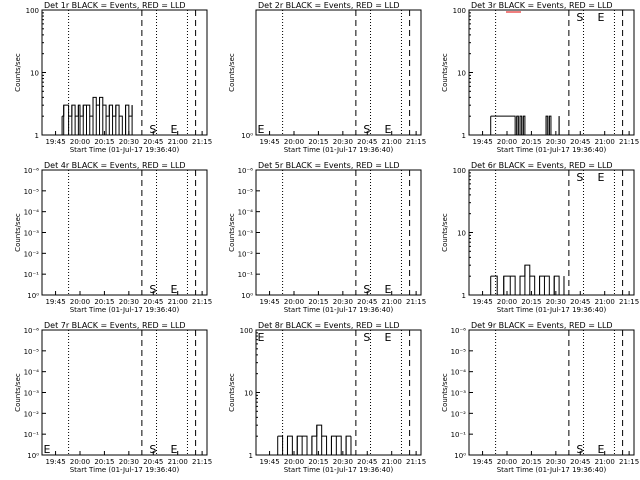 This screenshot has width=640, height=480. Describe the element at coordinates (459, 331) in the screenshot. I see `y-tick-label: 10⁻⁶` at that location.